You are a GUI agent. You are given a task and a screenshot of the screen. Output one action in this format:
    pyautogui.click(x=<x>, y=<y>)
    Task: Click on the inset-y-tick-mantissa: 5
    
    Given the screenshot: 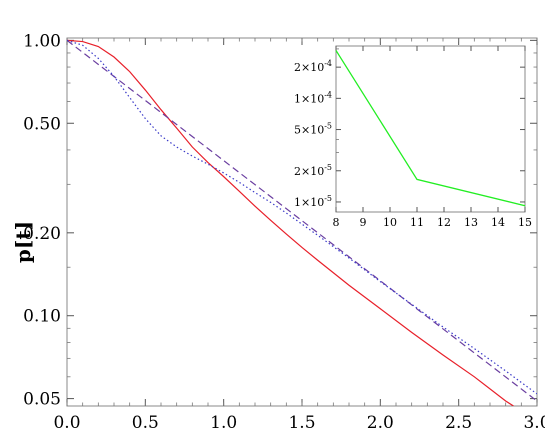 What is the action you would take?
    pyautogui.click(x=297, y=130)
    